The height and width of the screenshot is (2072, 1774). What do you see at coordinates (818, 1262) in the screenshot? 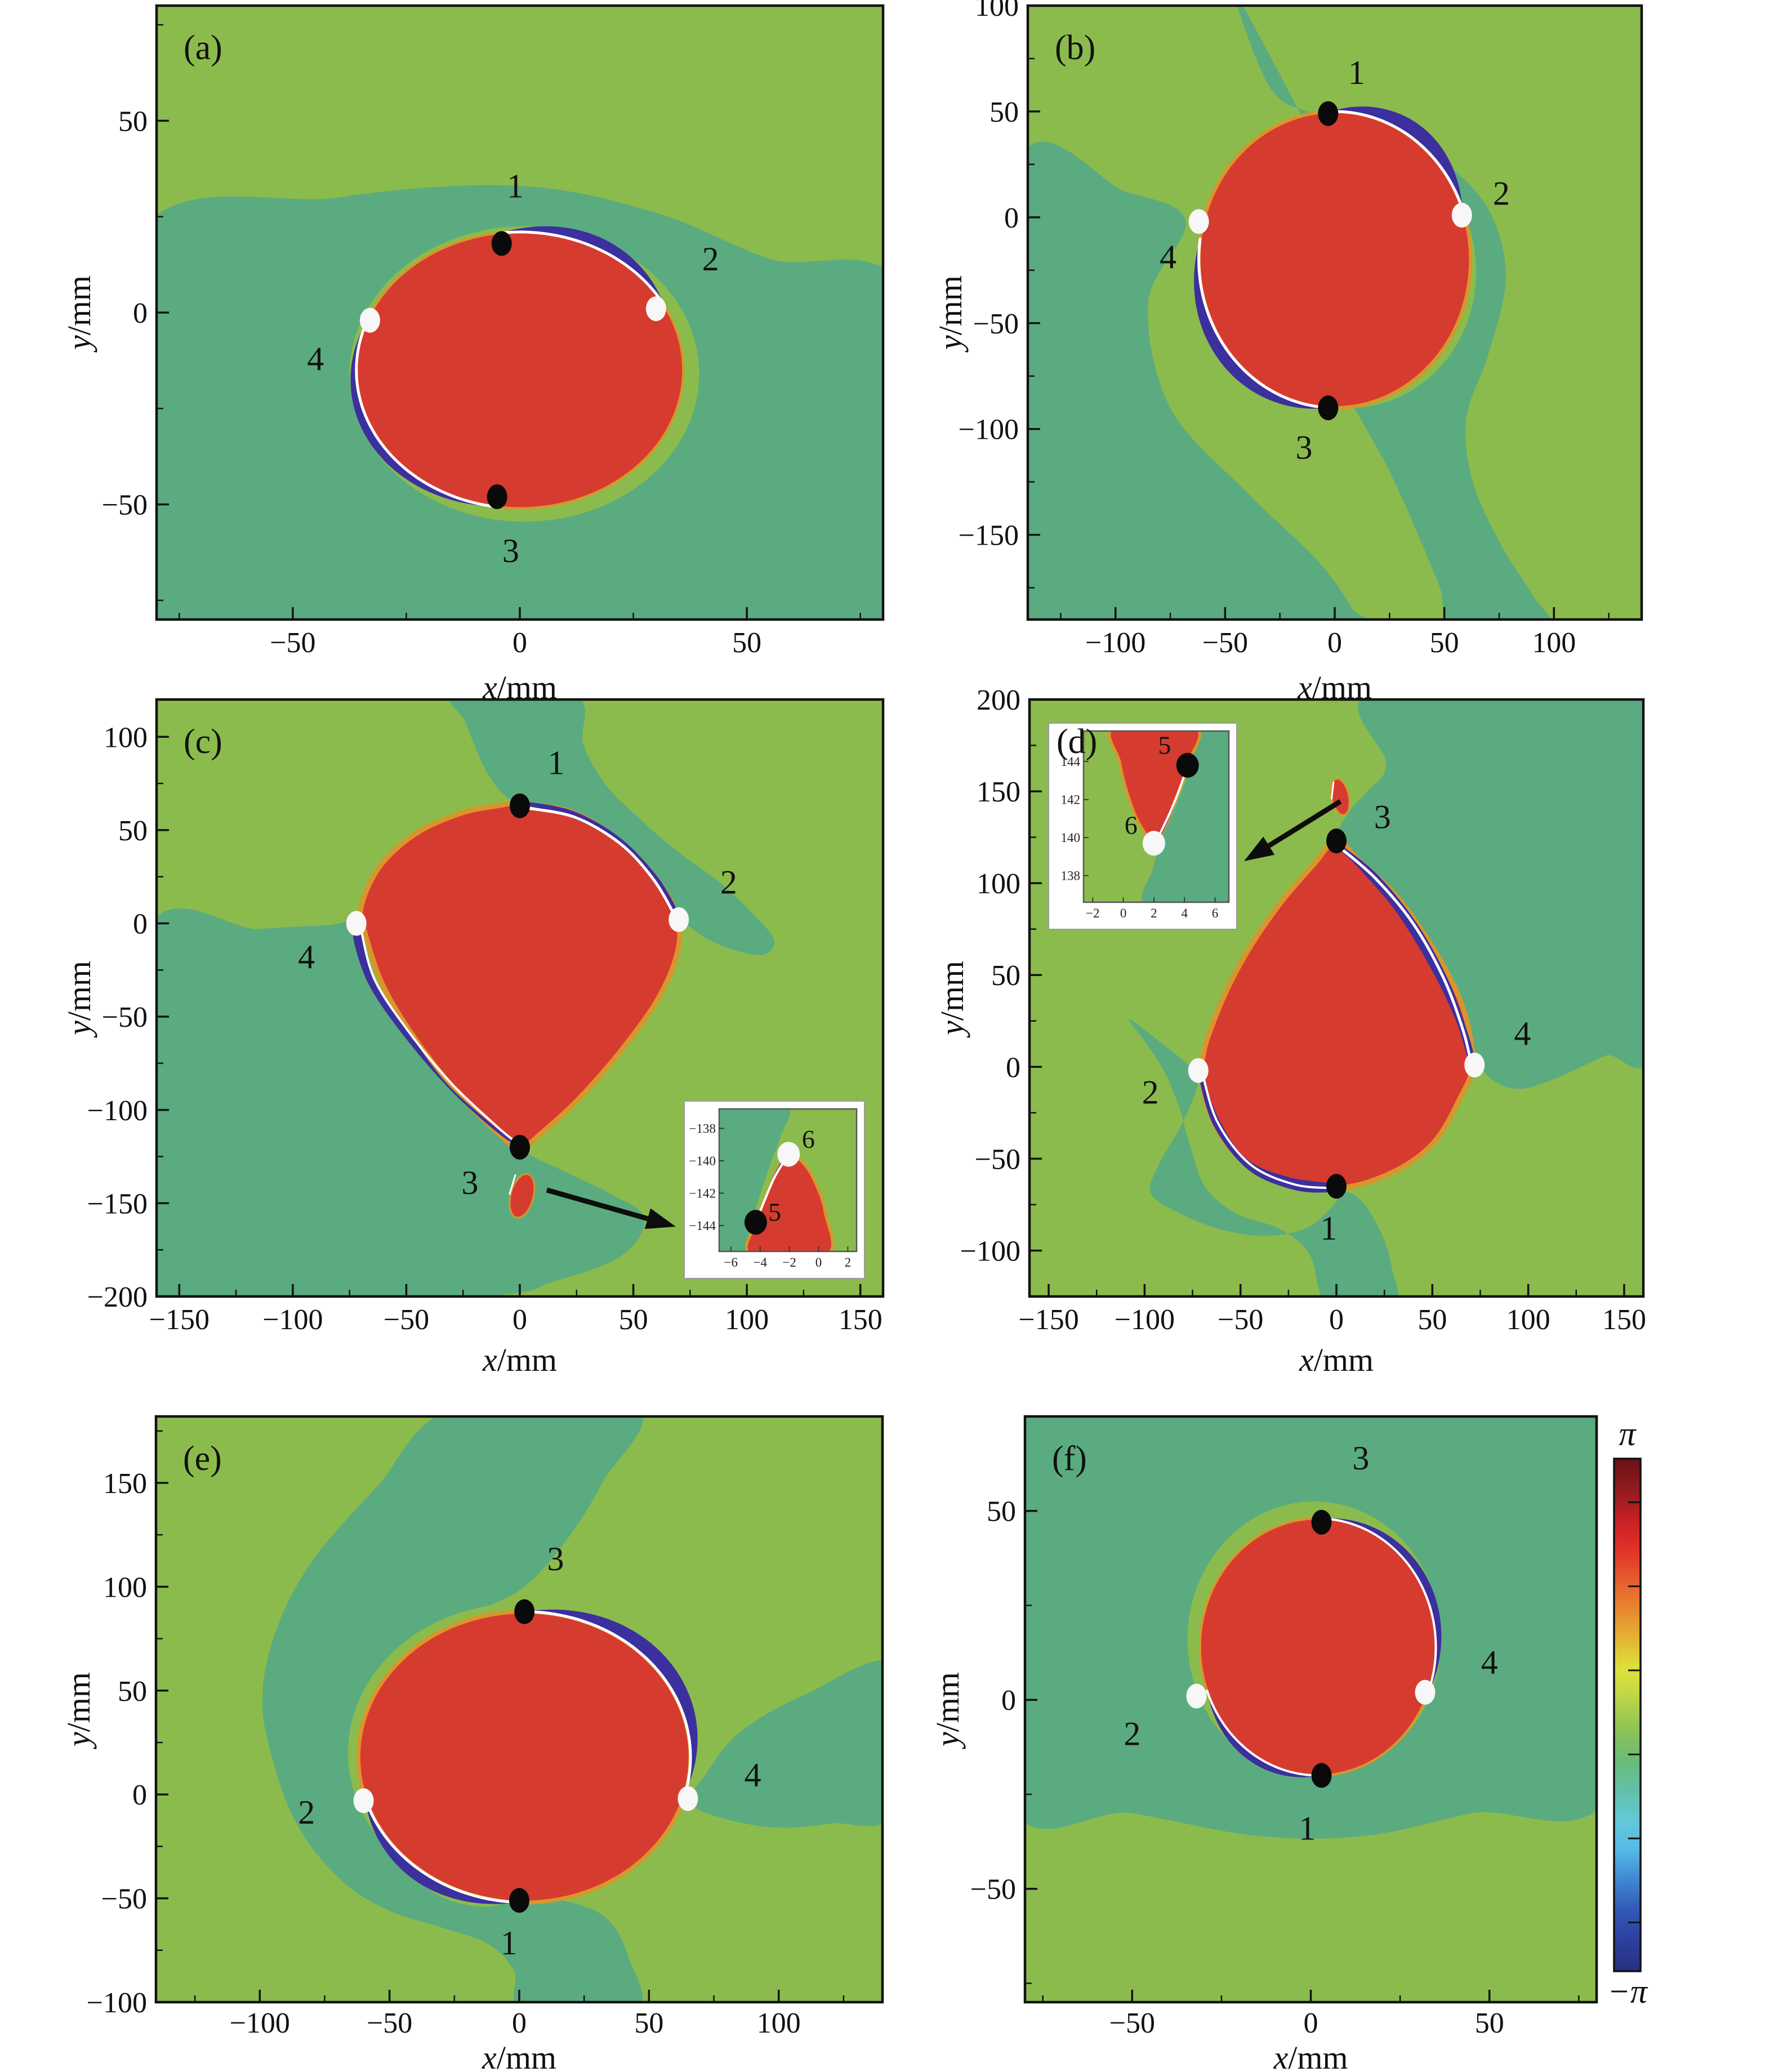
I see `svg-text: 0` at bounding box center [818, 1262].